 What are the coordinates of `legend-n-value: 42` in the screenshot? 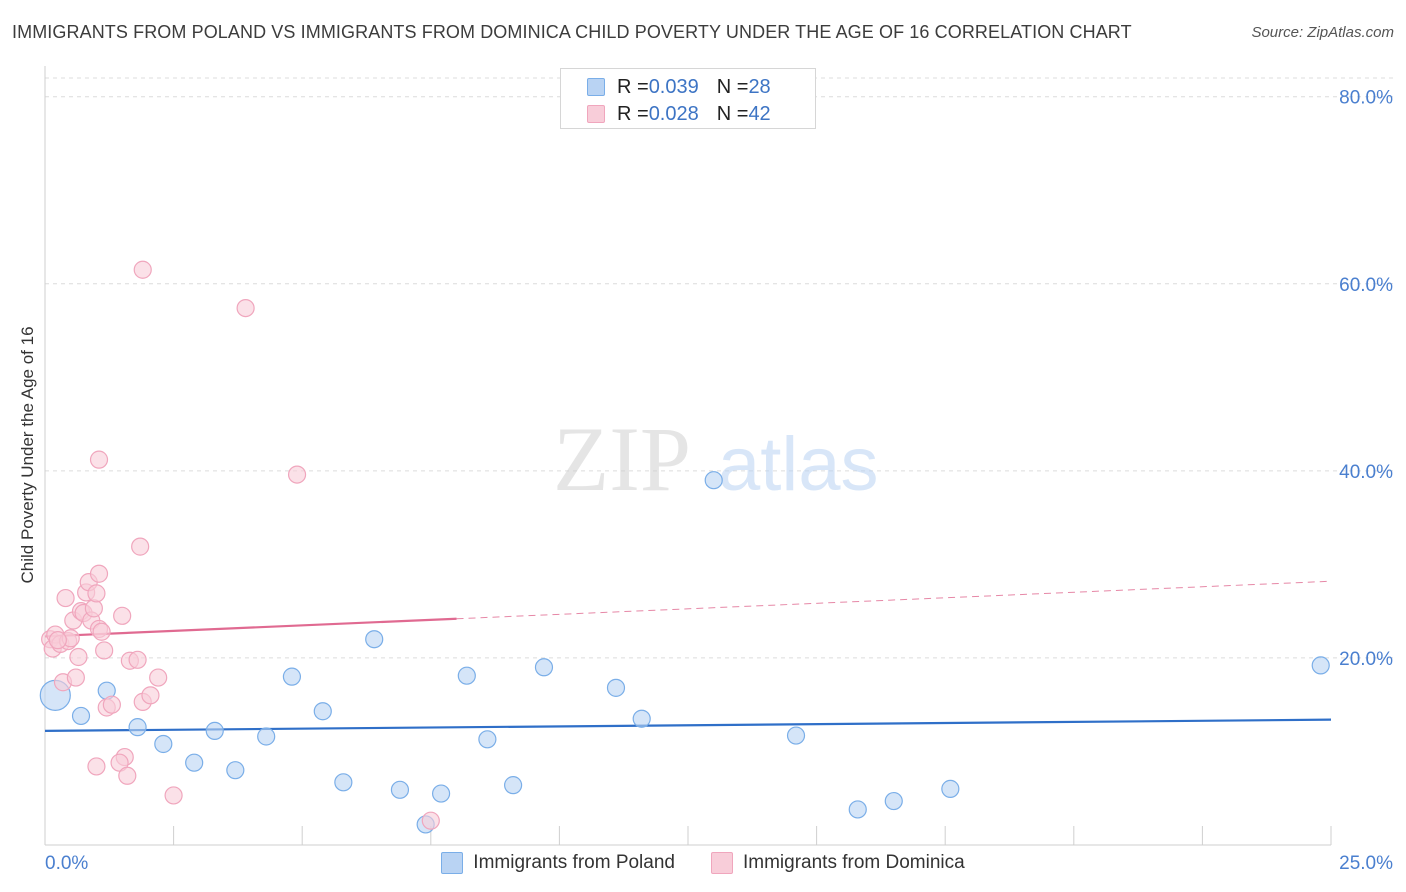 It's located at (759, 113).